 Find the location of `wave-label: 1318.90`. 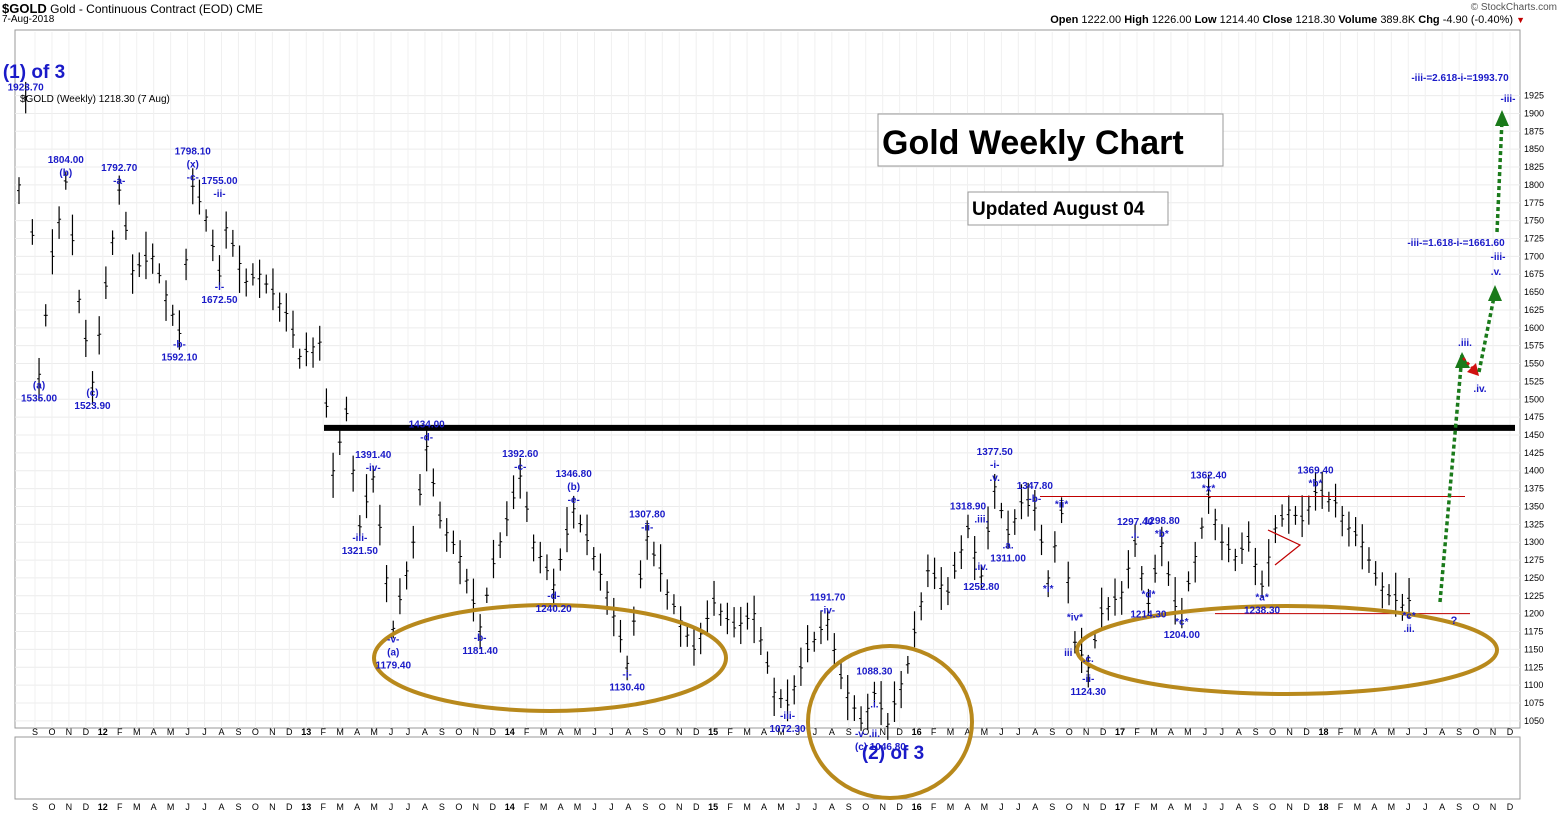

wave-label: 1318.90 is located at coordinates (968, 507).